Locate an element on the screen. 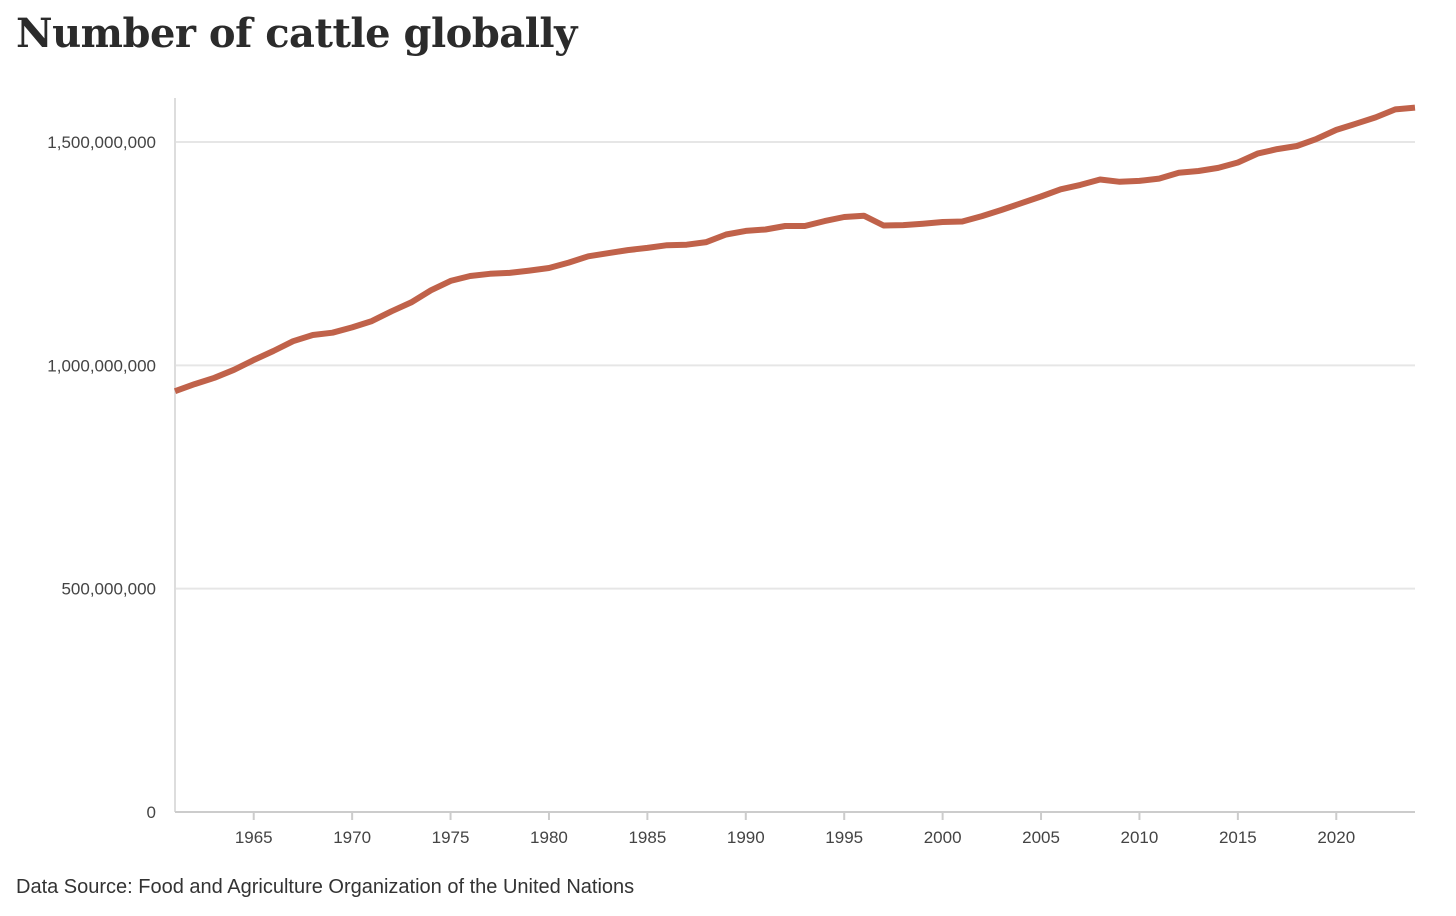 The height and width of the screenshot is (916, 1456). x-tick-label: 1995 is located at coordinates (844, 837).